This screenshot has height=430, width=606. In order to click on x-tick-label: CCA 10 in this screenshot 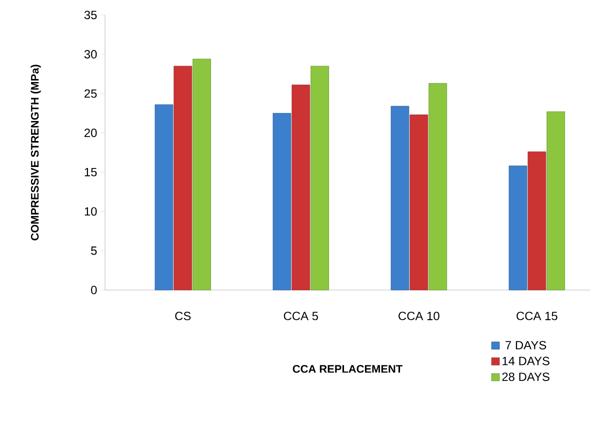, I will do `click(419, 316)`.